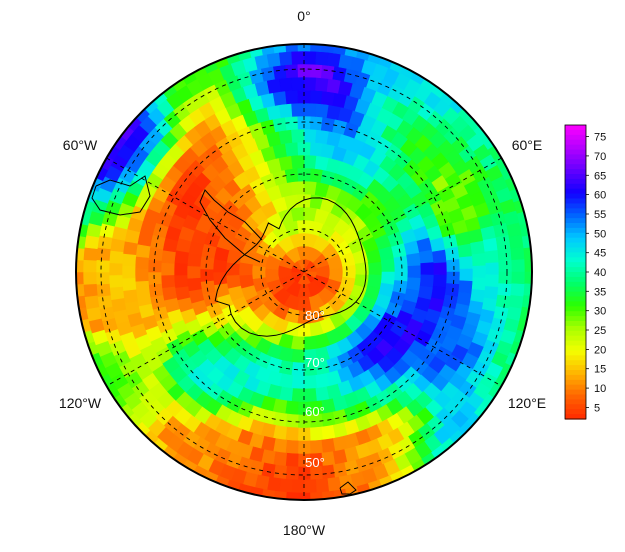 The image size is (625, 552). I want to click on south-america-tip-outline, so click(121, 195).